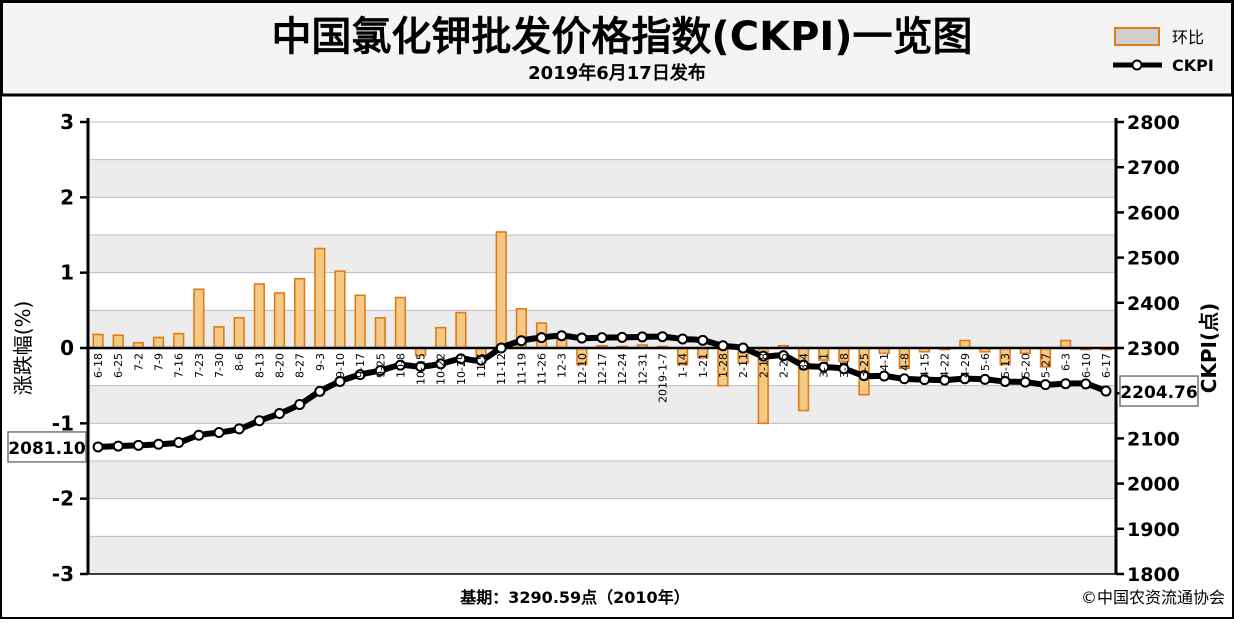 This screenshot has height=623, width=1234. Describe the element at coordinates (1153, 304) in the screenshot. I see `right-tick-label: 2400` at that location.